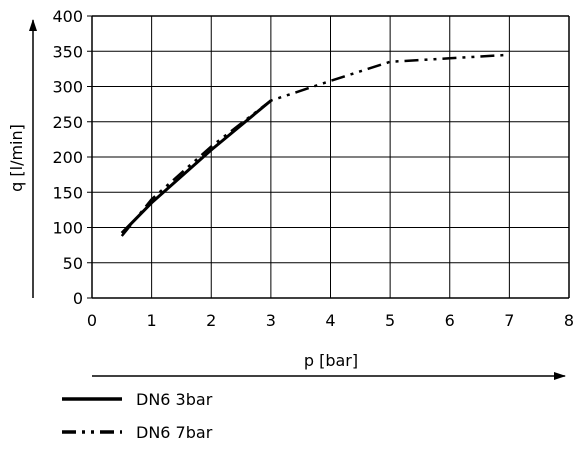  I want to click on legend-label-dn6-3bar: DN6 3bar, so click(174, 399).